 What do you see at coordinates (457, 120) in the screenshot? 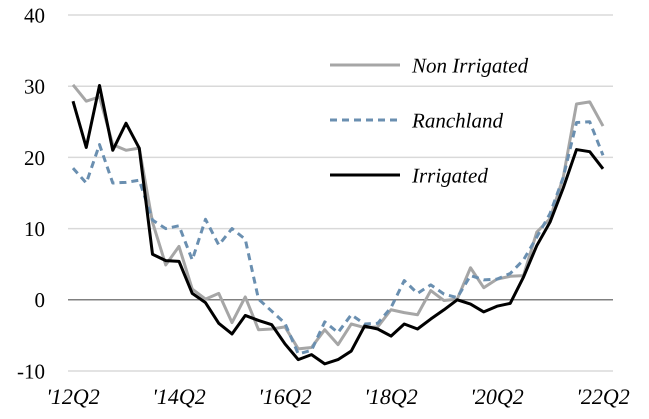
I see `legend-label: Ranchland` at bounding box center [457, 120].